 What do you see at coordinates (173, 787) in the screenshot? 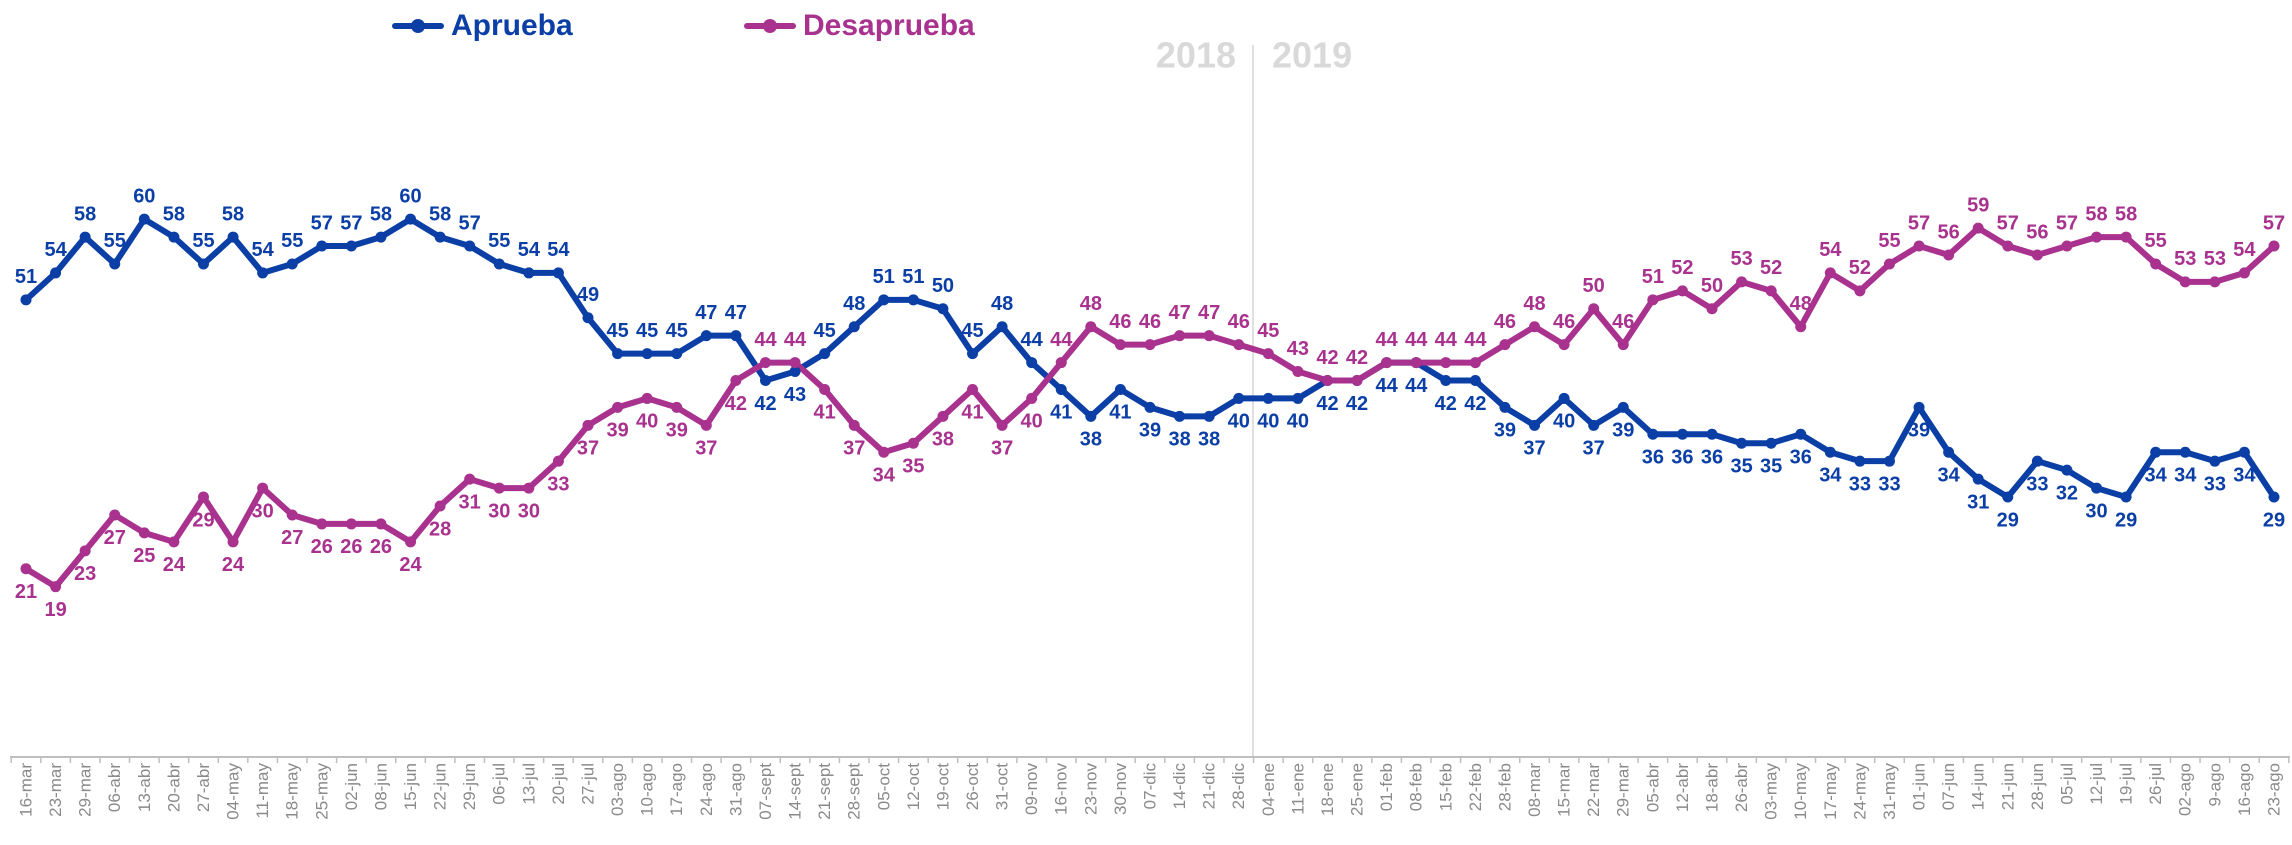
I see `x-tick-label: 20-abr` at bounding box center [173, 787].